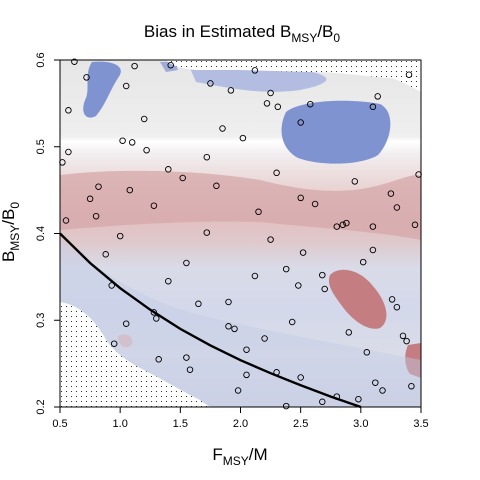 The width and height of the screenshot is (480, 480). What do you see at coordinates (9, 217) in the screenshot?
I see `y-label-slash: /B` at bounding box center [9, 217].